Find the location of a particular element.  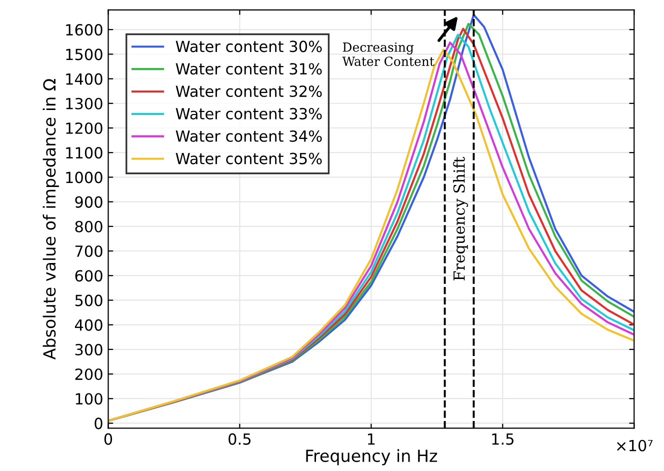

y-tick-label: 500 is located at coordinates (88, 300).